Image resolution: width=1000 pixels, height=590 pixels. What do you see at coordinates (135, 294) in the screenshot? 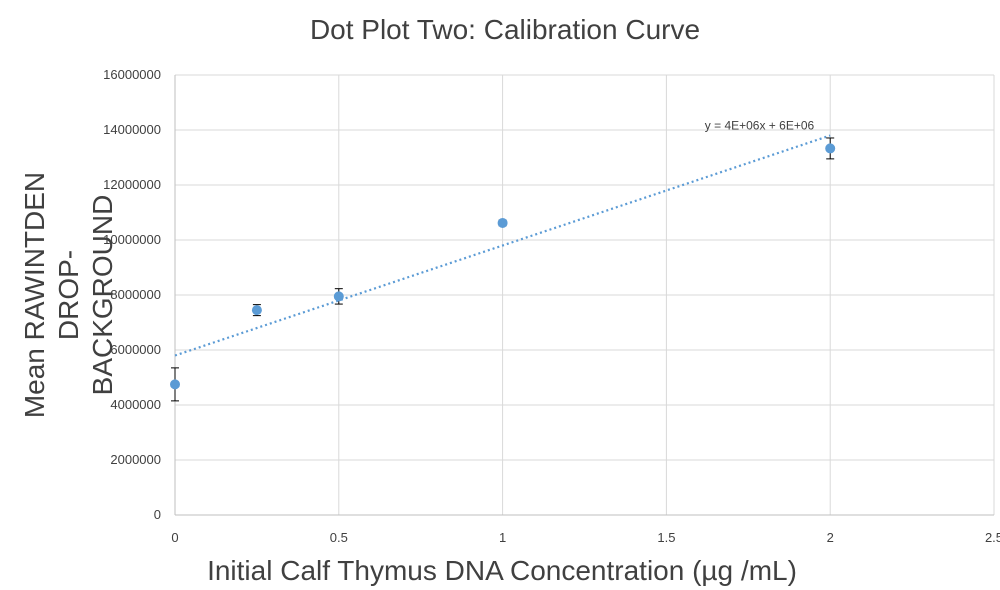
I see `y-tick-label: 8000000` at bounding box center [135, 294].